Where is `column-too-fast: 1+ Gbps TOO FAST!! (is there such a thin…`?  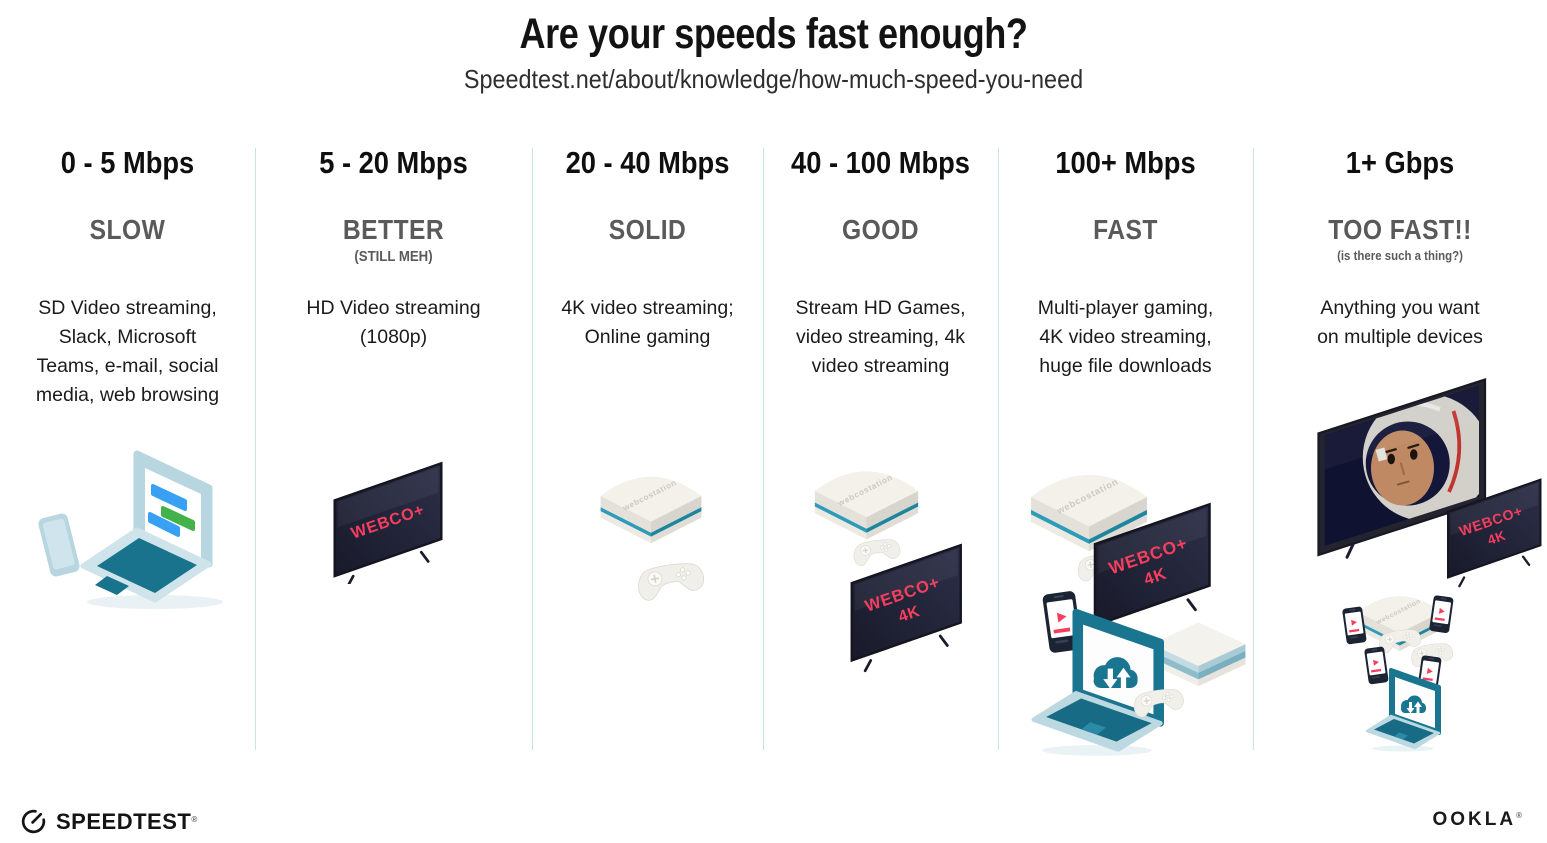 column-too-fast: 1+ Gbps TOO FAST!! (is there such a thin… is located at coordinates (1400, 277).